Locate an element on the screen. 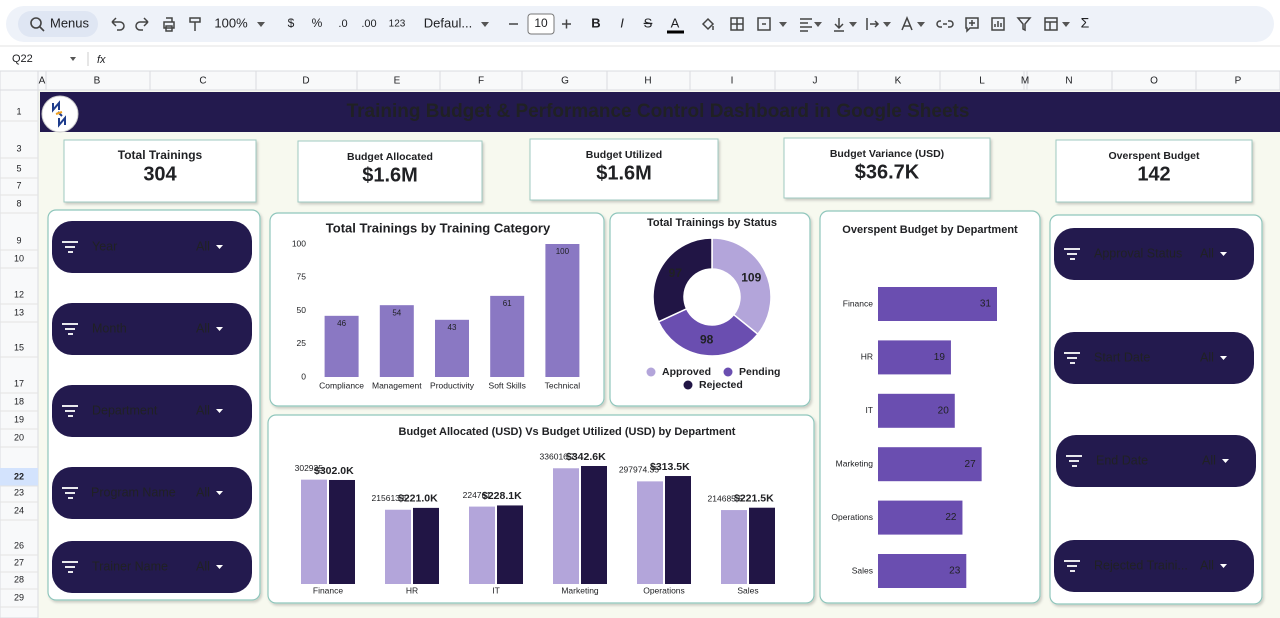 This screenshot has height=618, width=1280. row-header: 20 is located at coordinates (19, 437).